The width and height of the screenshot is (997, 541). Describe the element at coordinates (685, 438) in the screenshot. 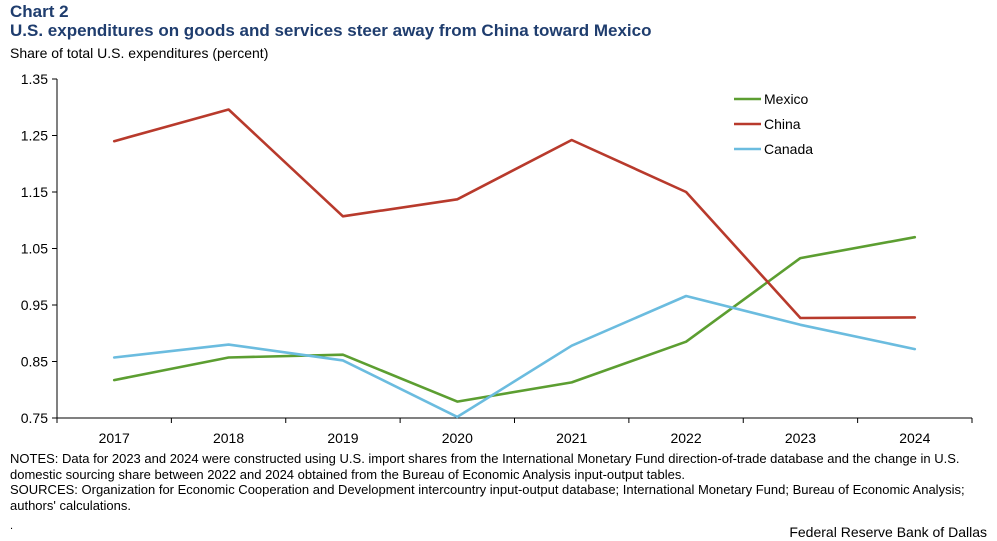

I see `x-tick-label: 2022` at that location.